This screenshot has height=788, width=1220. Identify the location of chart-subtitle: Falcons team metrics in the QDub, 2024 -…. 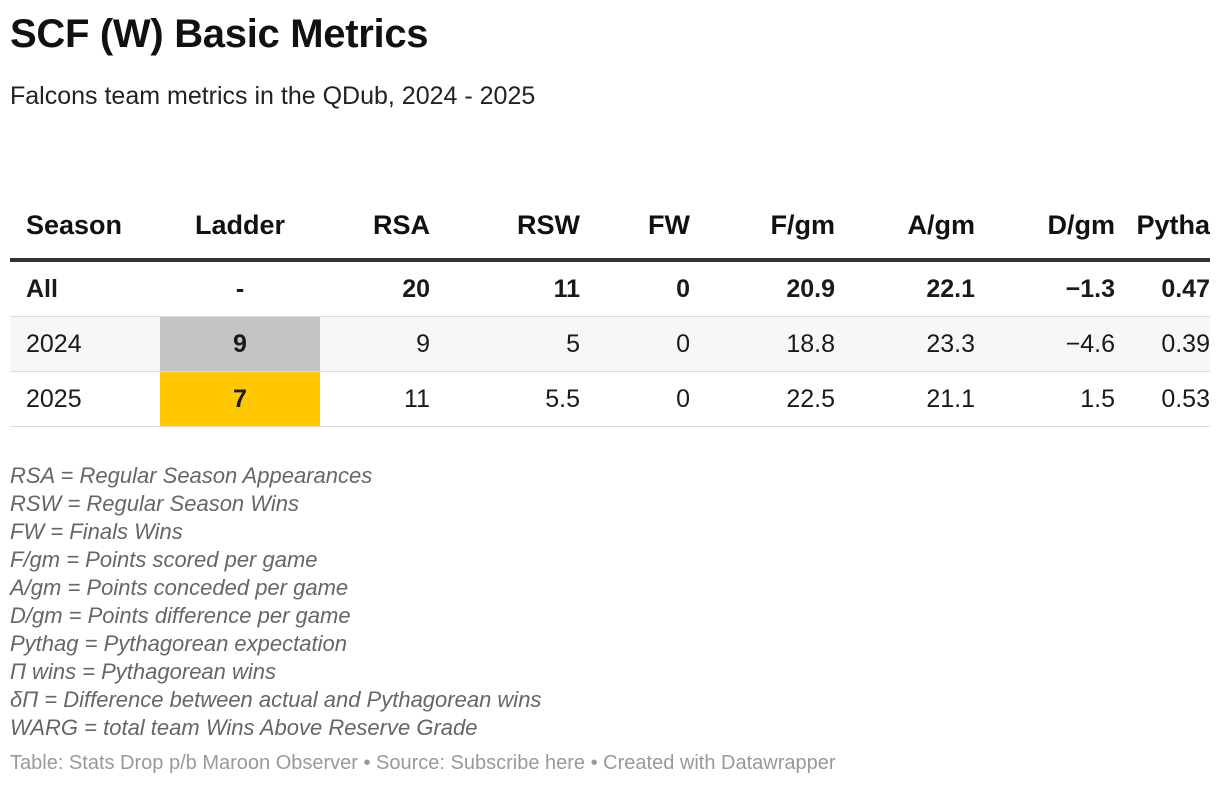
(273, 96).